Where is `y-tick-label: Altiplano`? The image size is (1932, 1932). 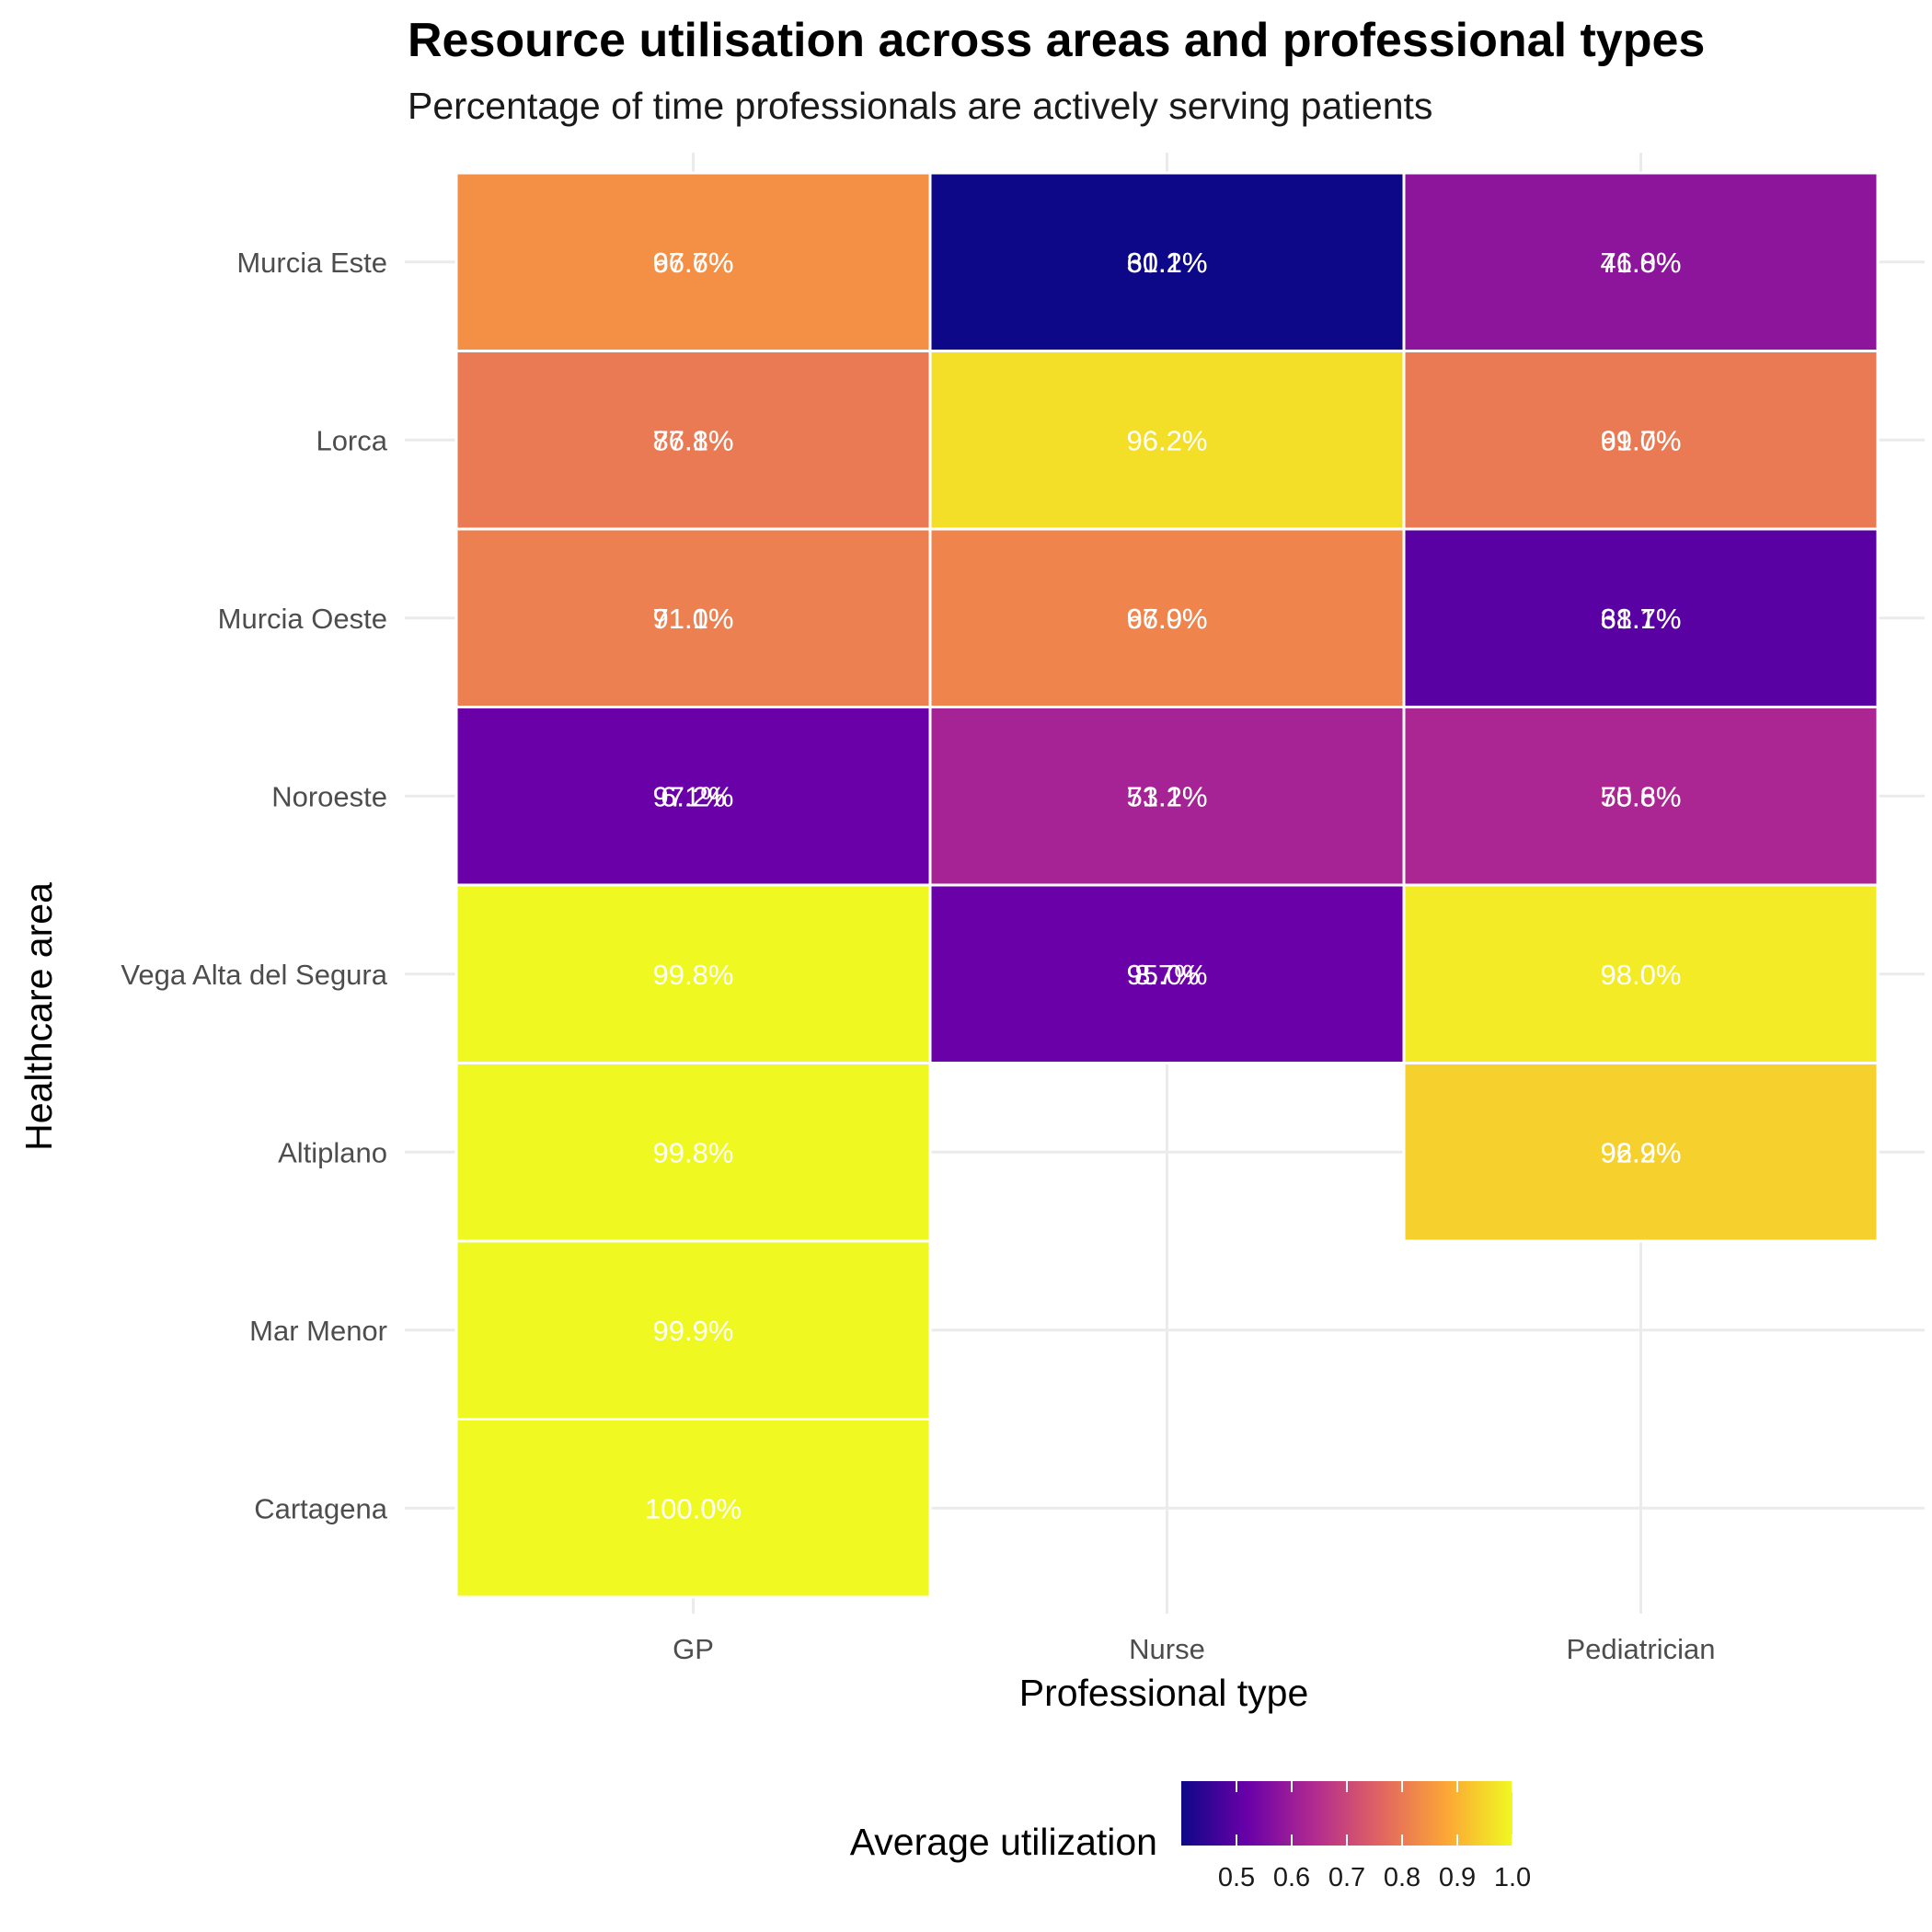 y-tick-label: Altiplano is located at coordinates (332, 1152).